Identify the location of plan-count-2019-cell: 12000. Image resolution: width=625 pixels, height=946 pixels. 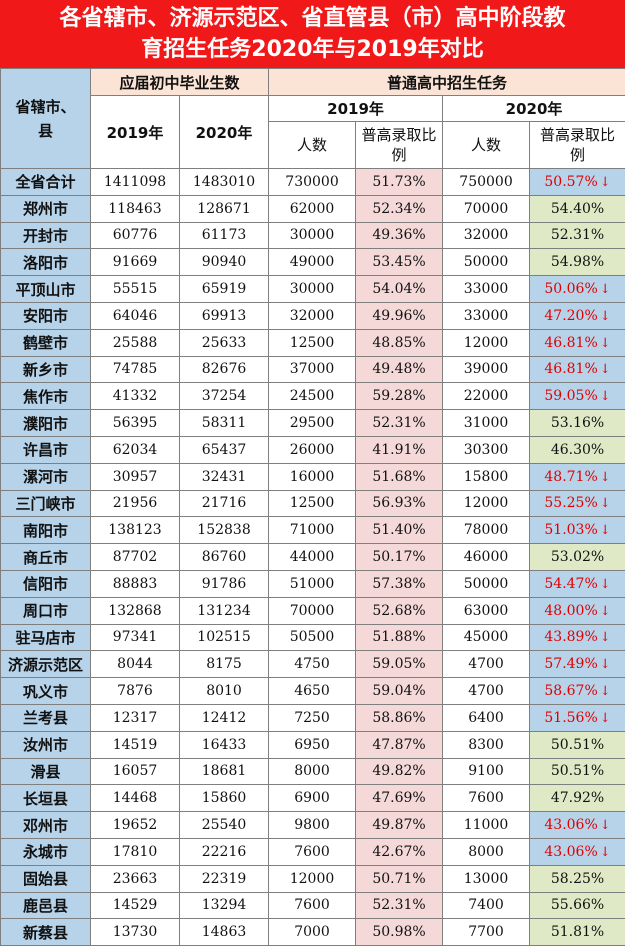
(312, 878).